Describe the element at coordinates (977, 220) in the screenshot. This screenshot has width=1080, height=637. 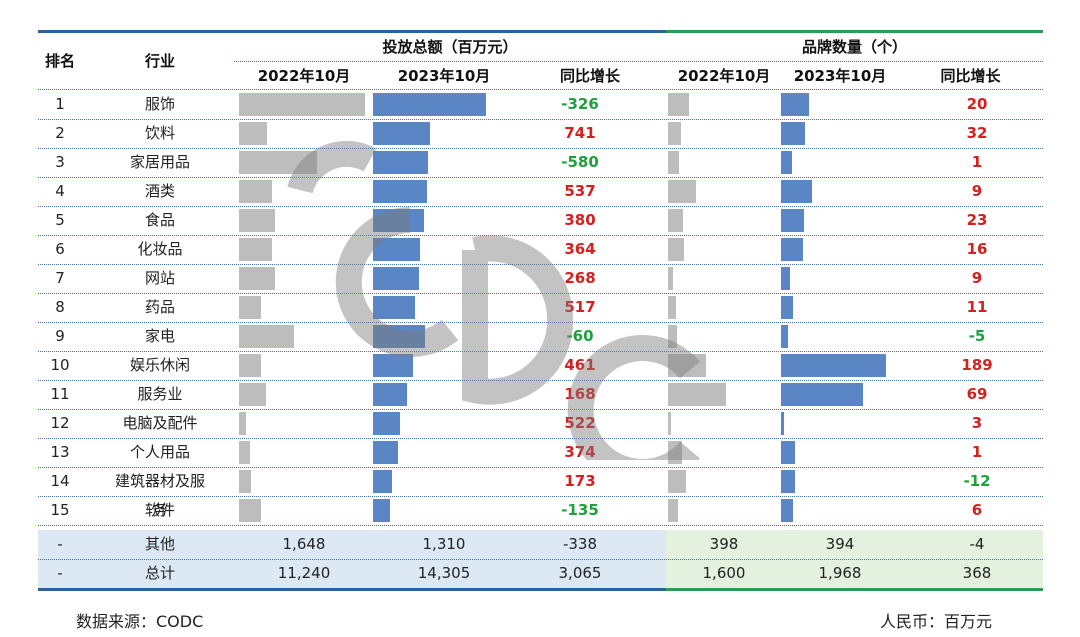
I see `brand-yoy-value: 23` at that location.